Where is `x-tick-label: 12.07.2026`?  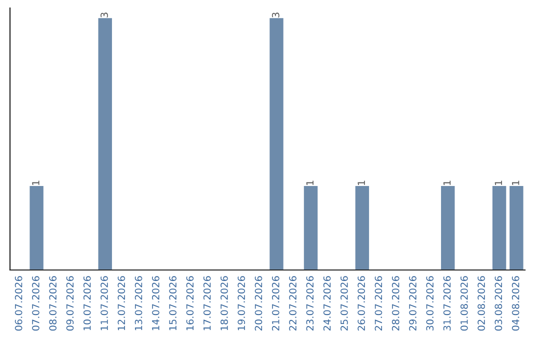
x-tick-label: 12.07.2026 is located at coordinates (122, 303).